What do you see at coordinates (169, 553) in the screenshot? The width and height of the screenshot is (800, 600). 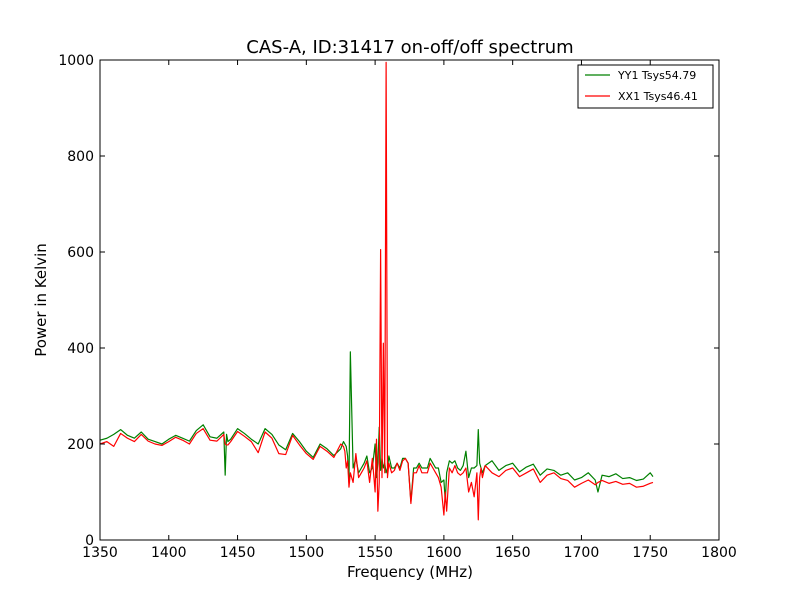 I see `x-tick-label: 1400` at bounding box center [169, 553].